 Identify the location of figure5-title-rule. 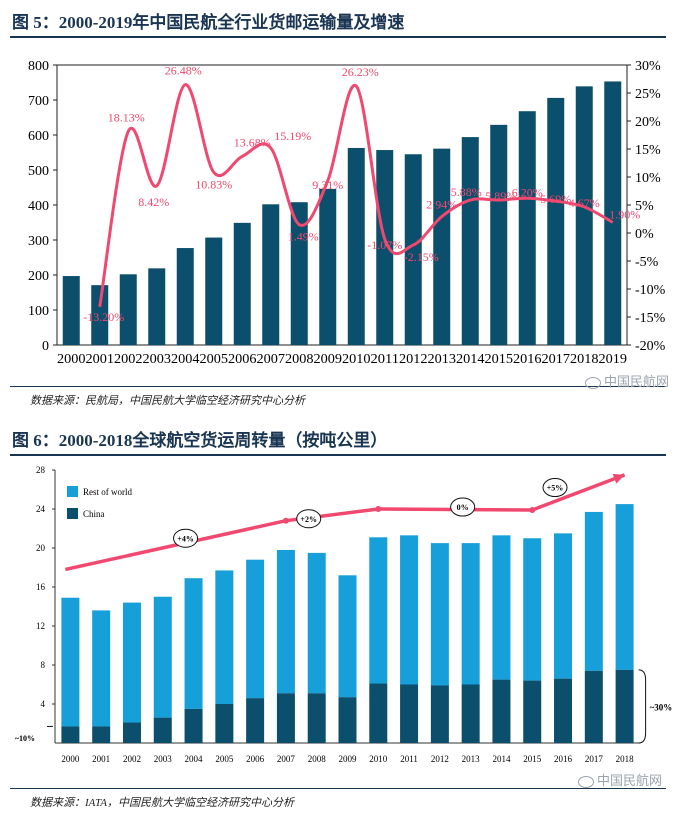
(338, 37).